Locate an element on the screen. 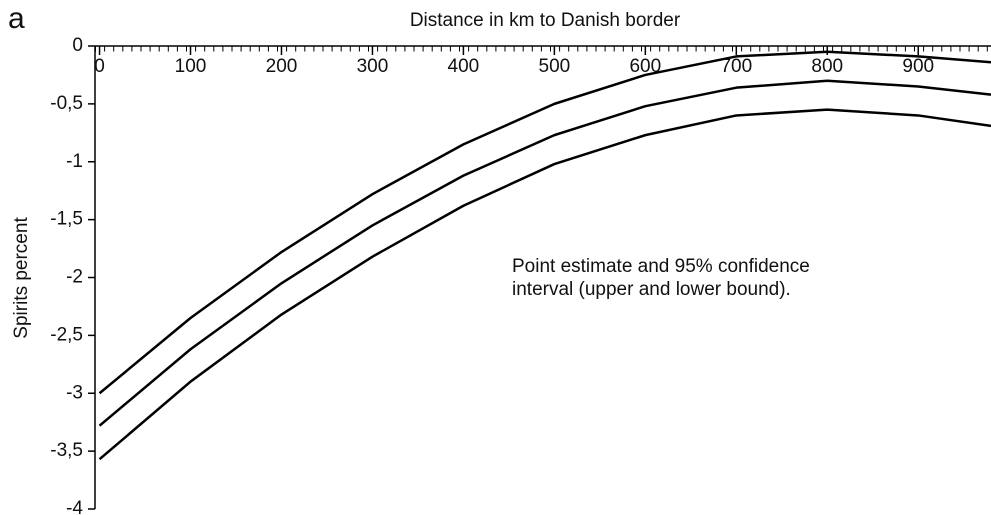 This screenshot has height=515, width=991. panel-label: a is located at coordinates (16, 18).